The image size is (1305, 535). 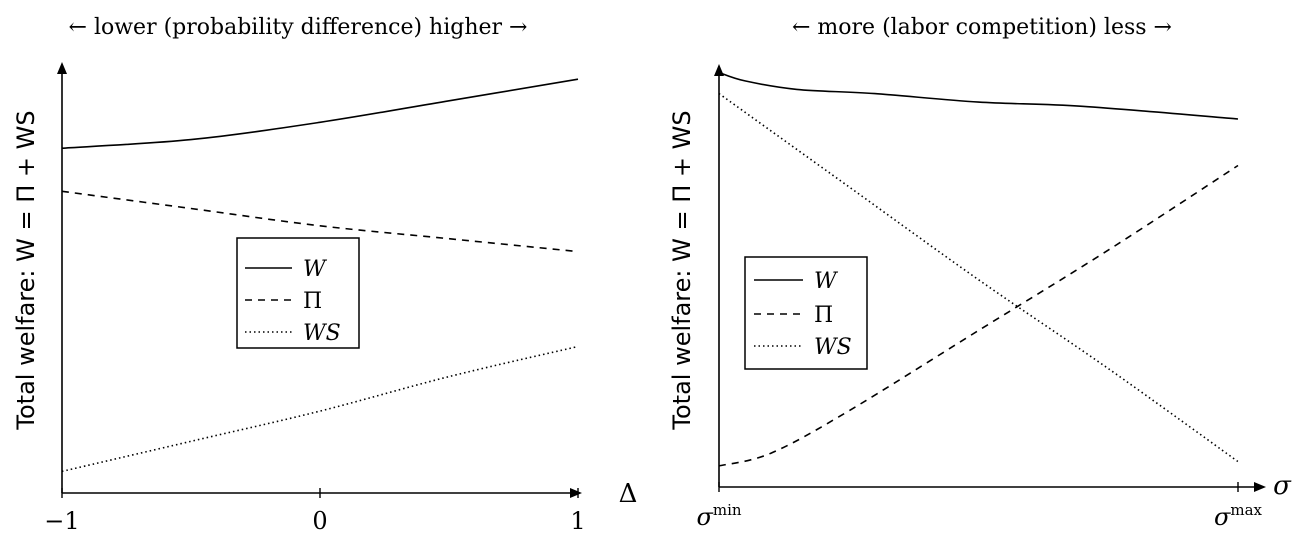 I want to click on right-chart-title: ← more (labor competition) less →, so click(x=982, y=27).